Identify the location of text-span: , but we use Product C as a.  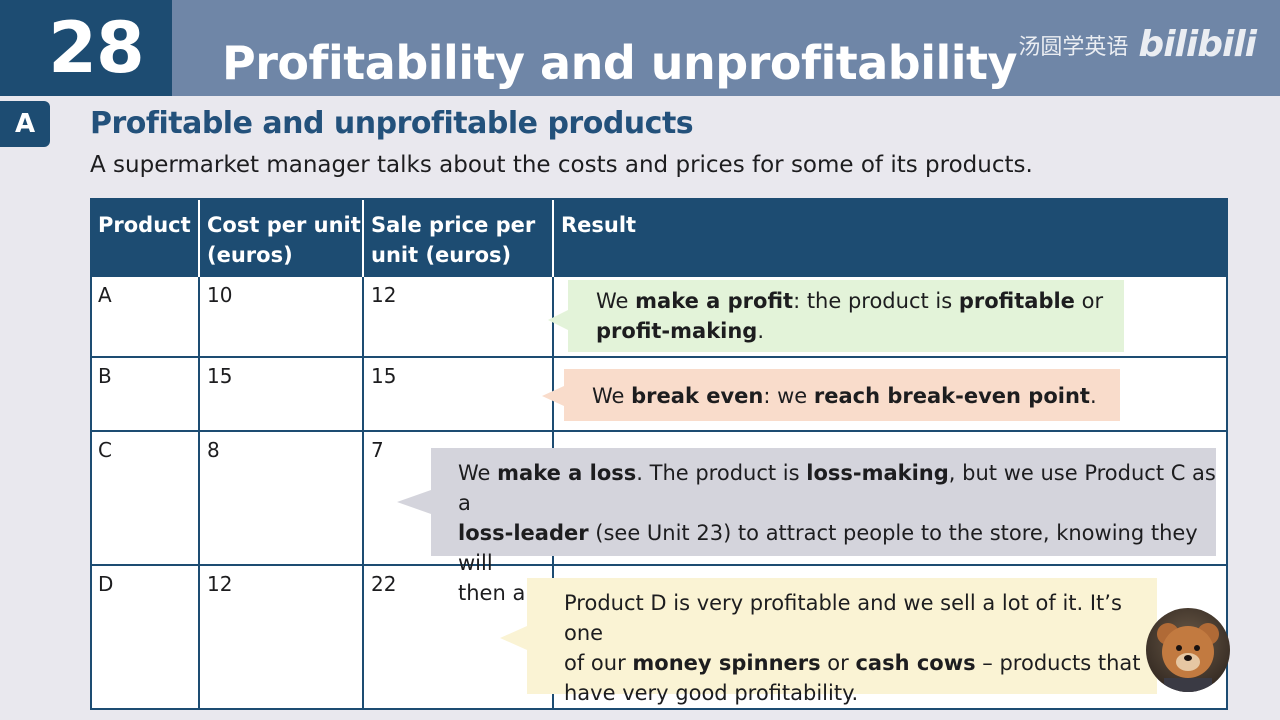
(837, 488).